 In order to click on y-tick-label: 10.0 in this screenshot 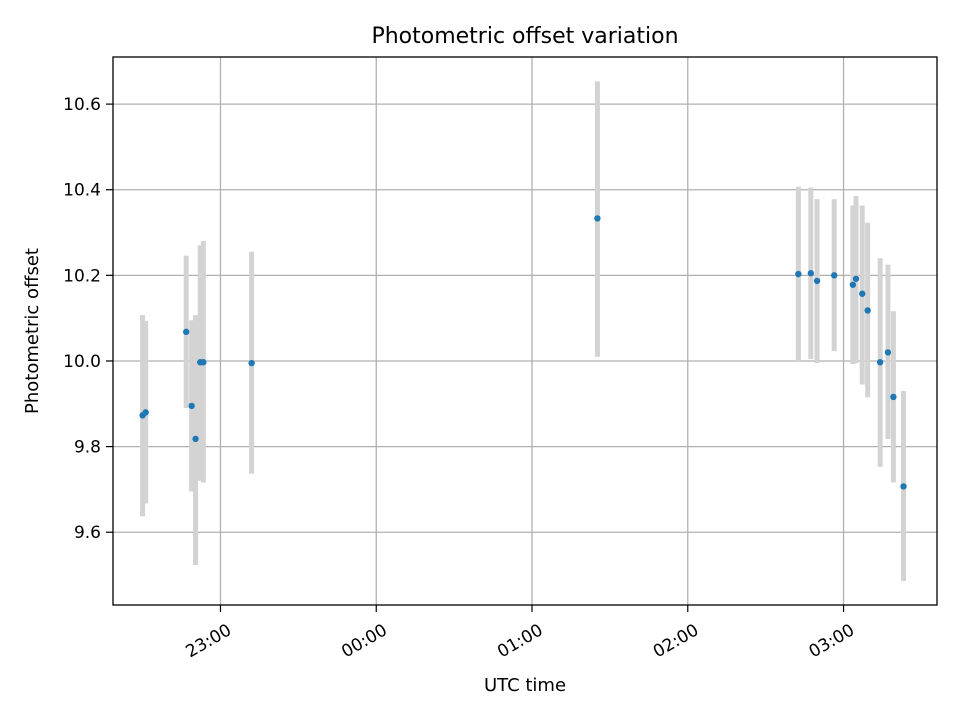, I will do `click(82, 362)`.